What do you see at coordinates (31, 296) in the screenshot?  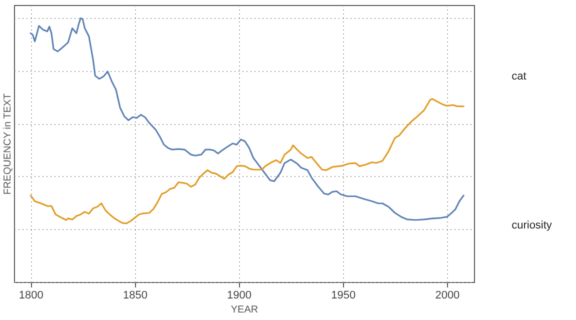 I see `x-tick-label: 1800` at bounding box center [31, 296].